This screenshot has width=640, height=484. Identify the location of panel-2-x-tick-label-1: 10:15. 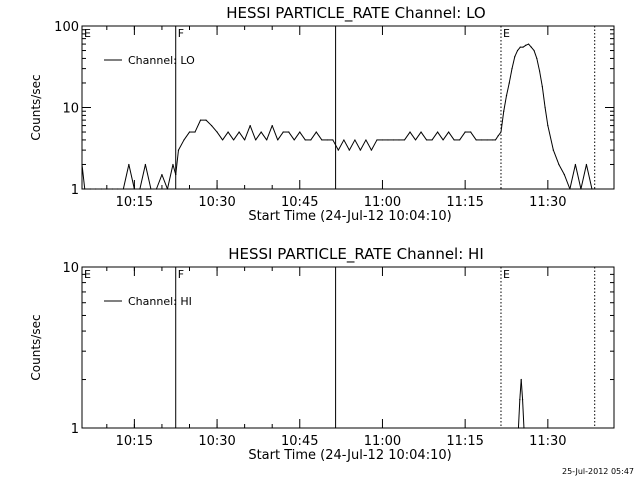
(134, 441).